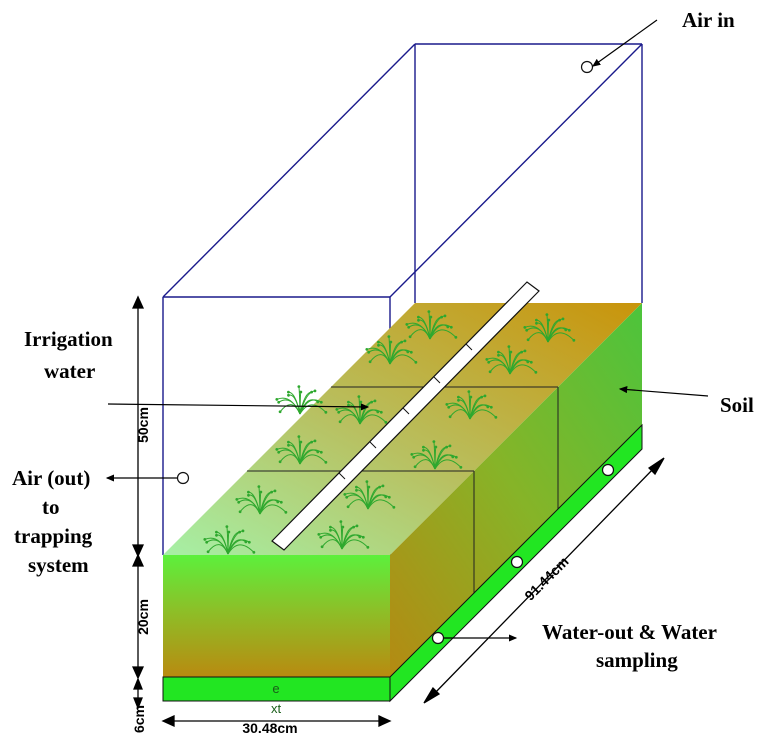 Image resolution: width=765 pixels, height=736 pixels. Describe the element at coordinates (269, 728) in the screenshot. I see `width-label: 30.48cm` at that location.